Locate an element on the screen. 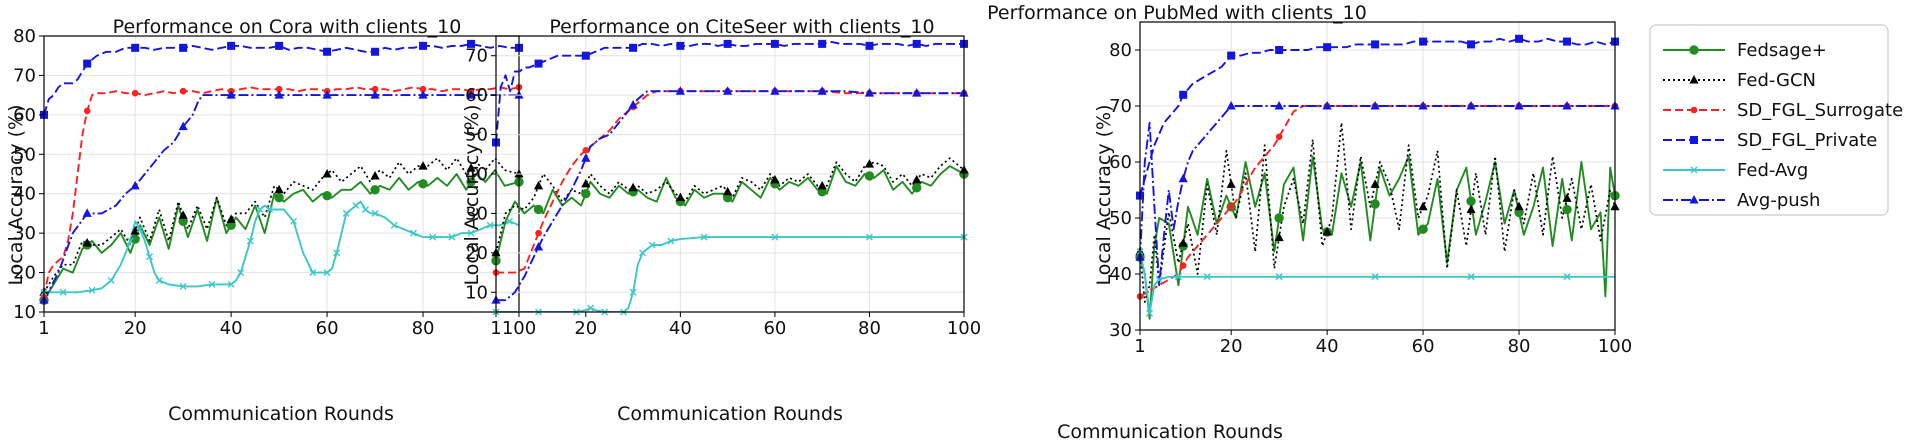  y-tick-label: 40 is located at coordinates (1120, 274).